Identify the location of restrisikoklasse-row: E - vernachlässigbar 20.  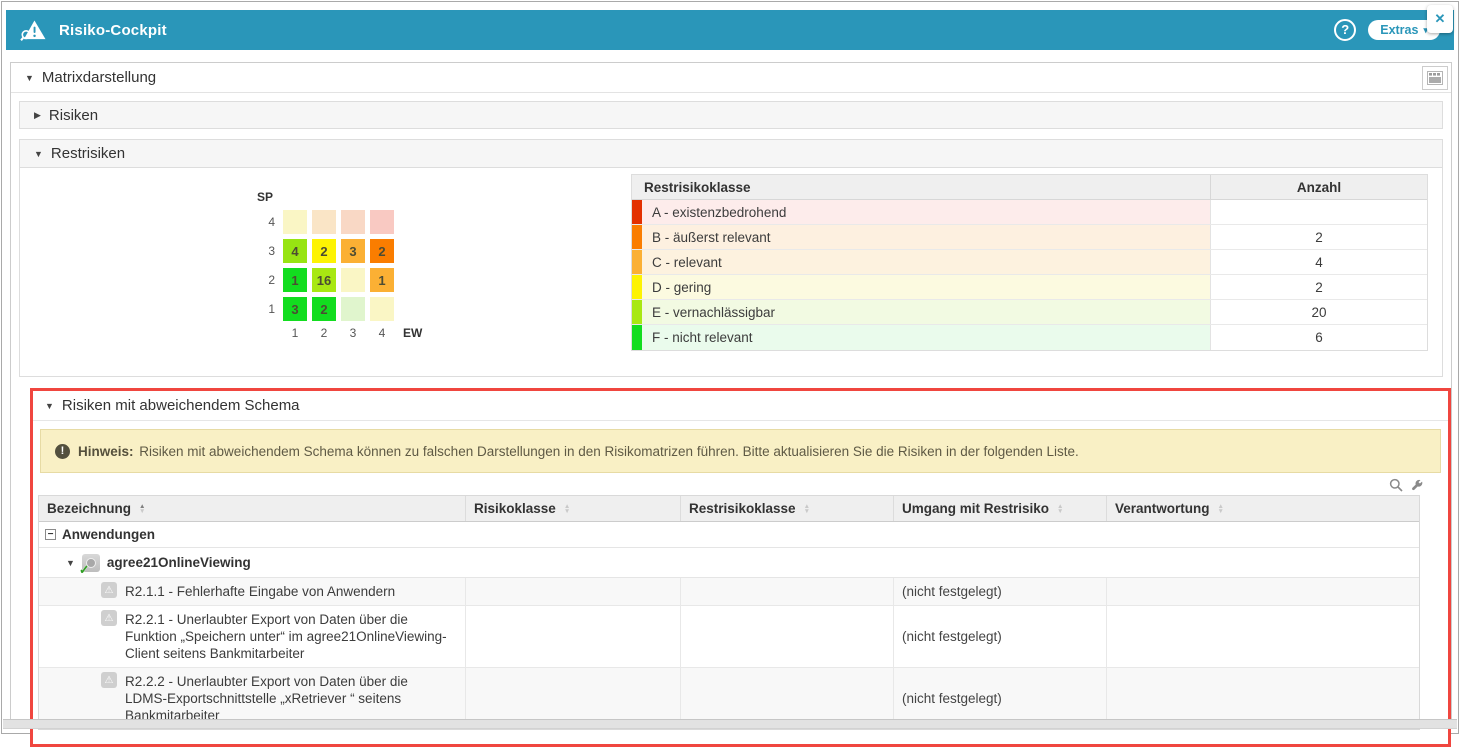
(1029, 312).